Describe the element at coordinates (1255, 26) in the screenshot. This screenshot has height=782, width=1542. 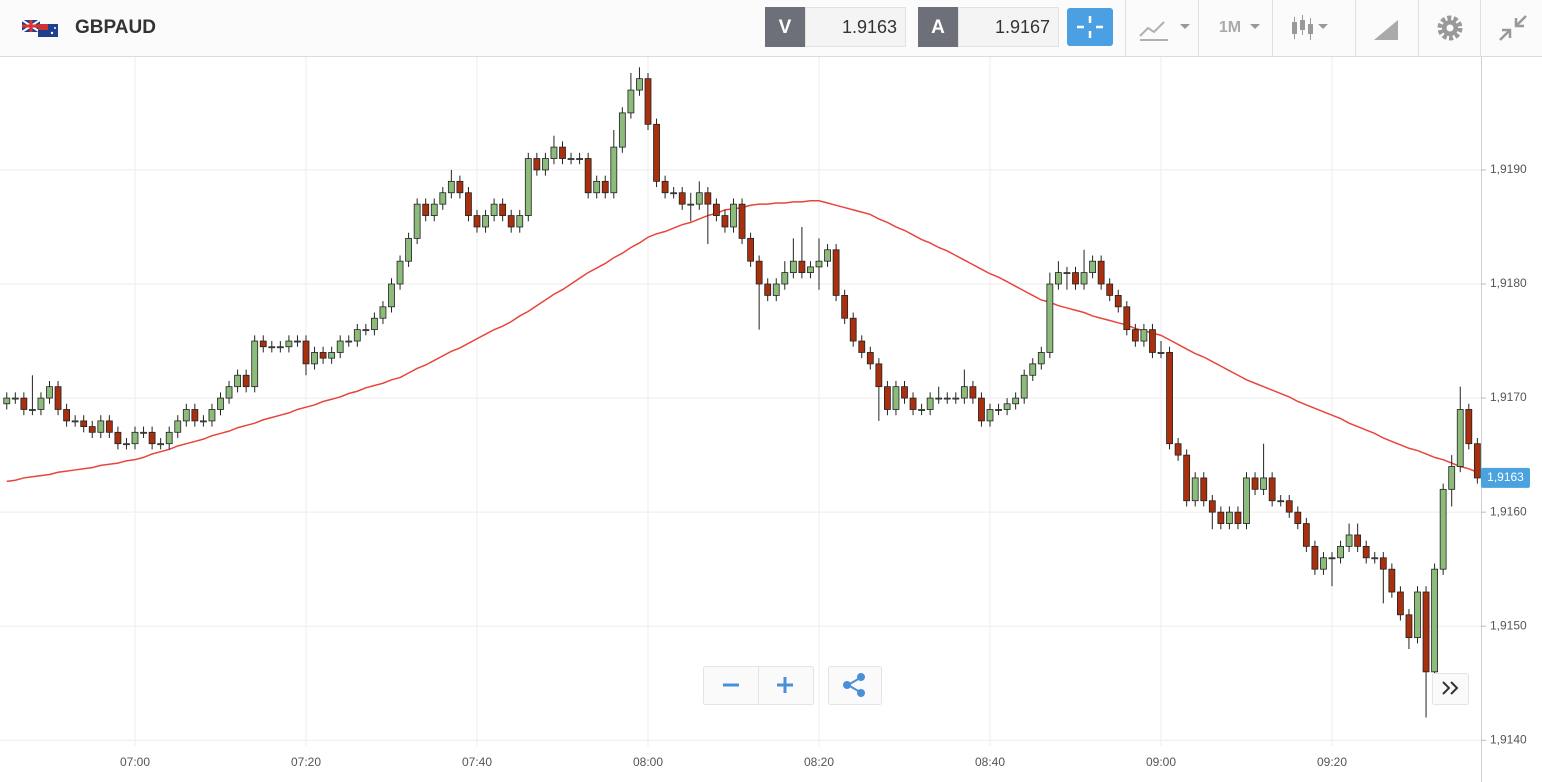
I see `timeframe-arrow` at that location.